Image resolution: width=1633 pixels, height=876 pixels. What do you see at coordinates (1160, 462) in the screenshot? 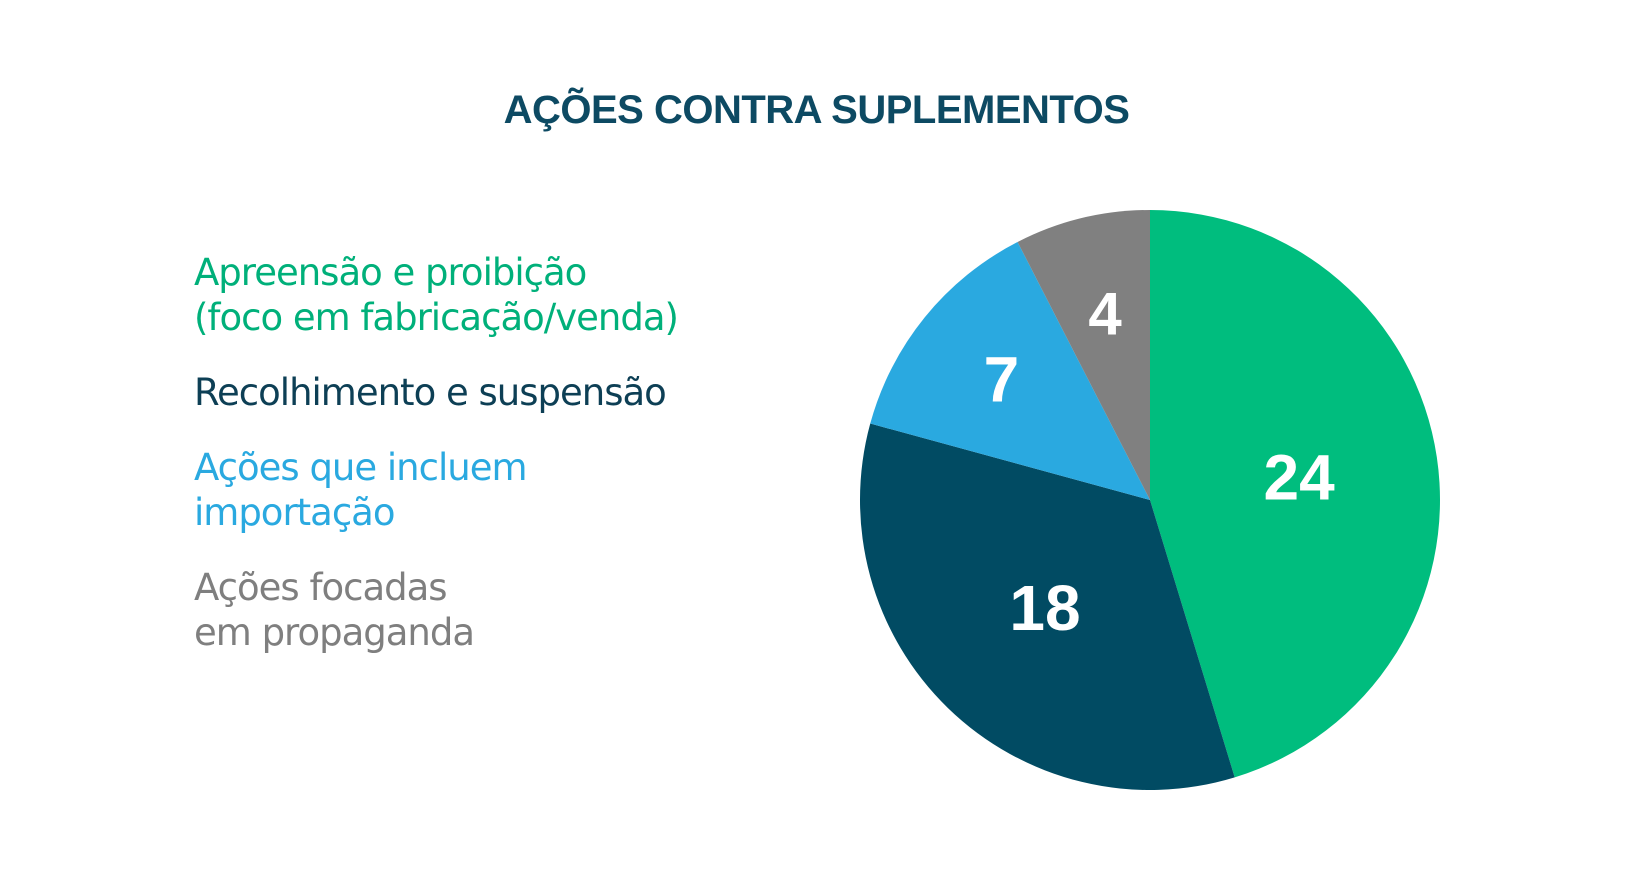
I see `pie-value-labels: 24 18 7 4` at bounding box center [1160, 462].